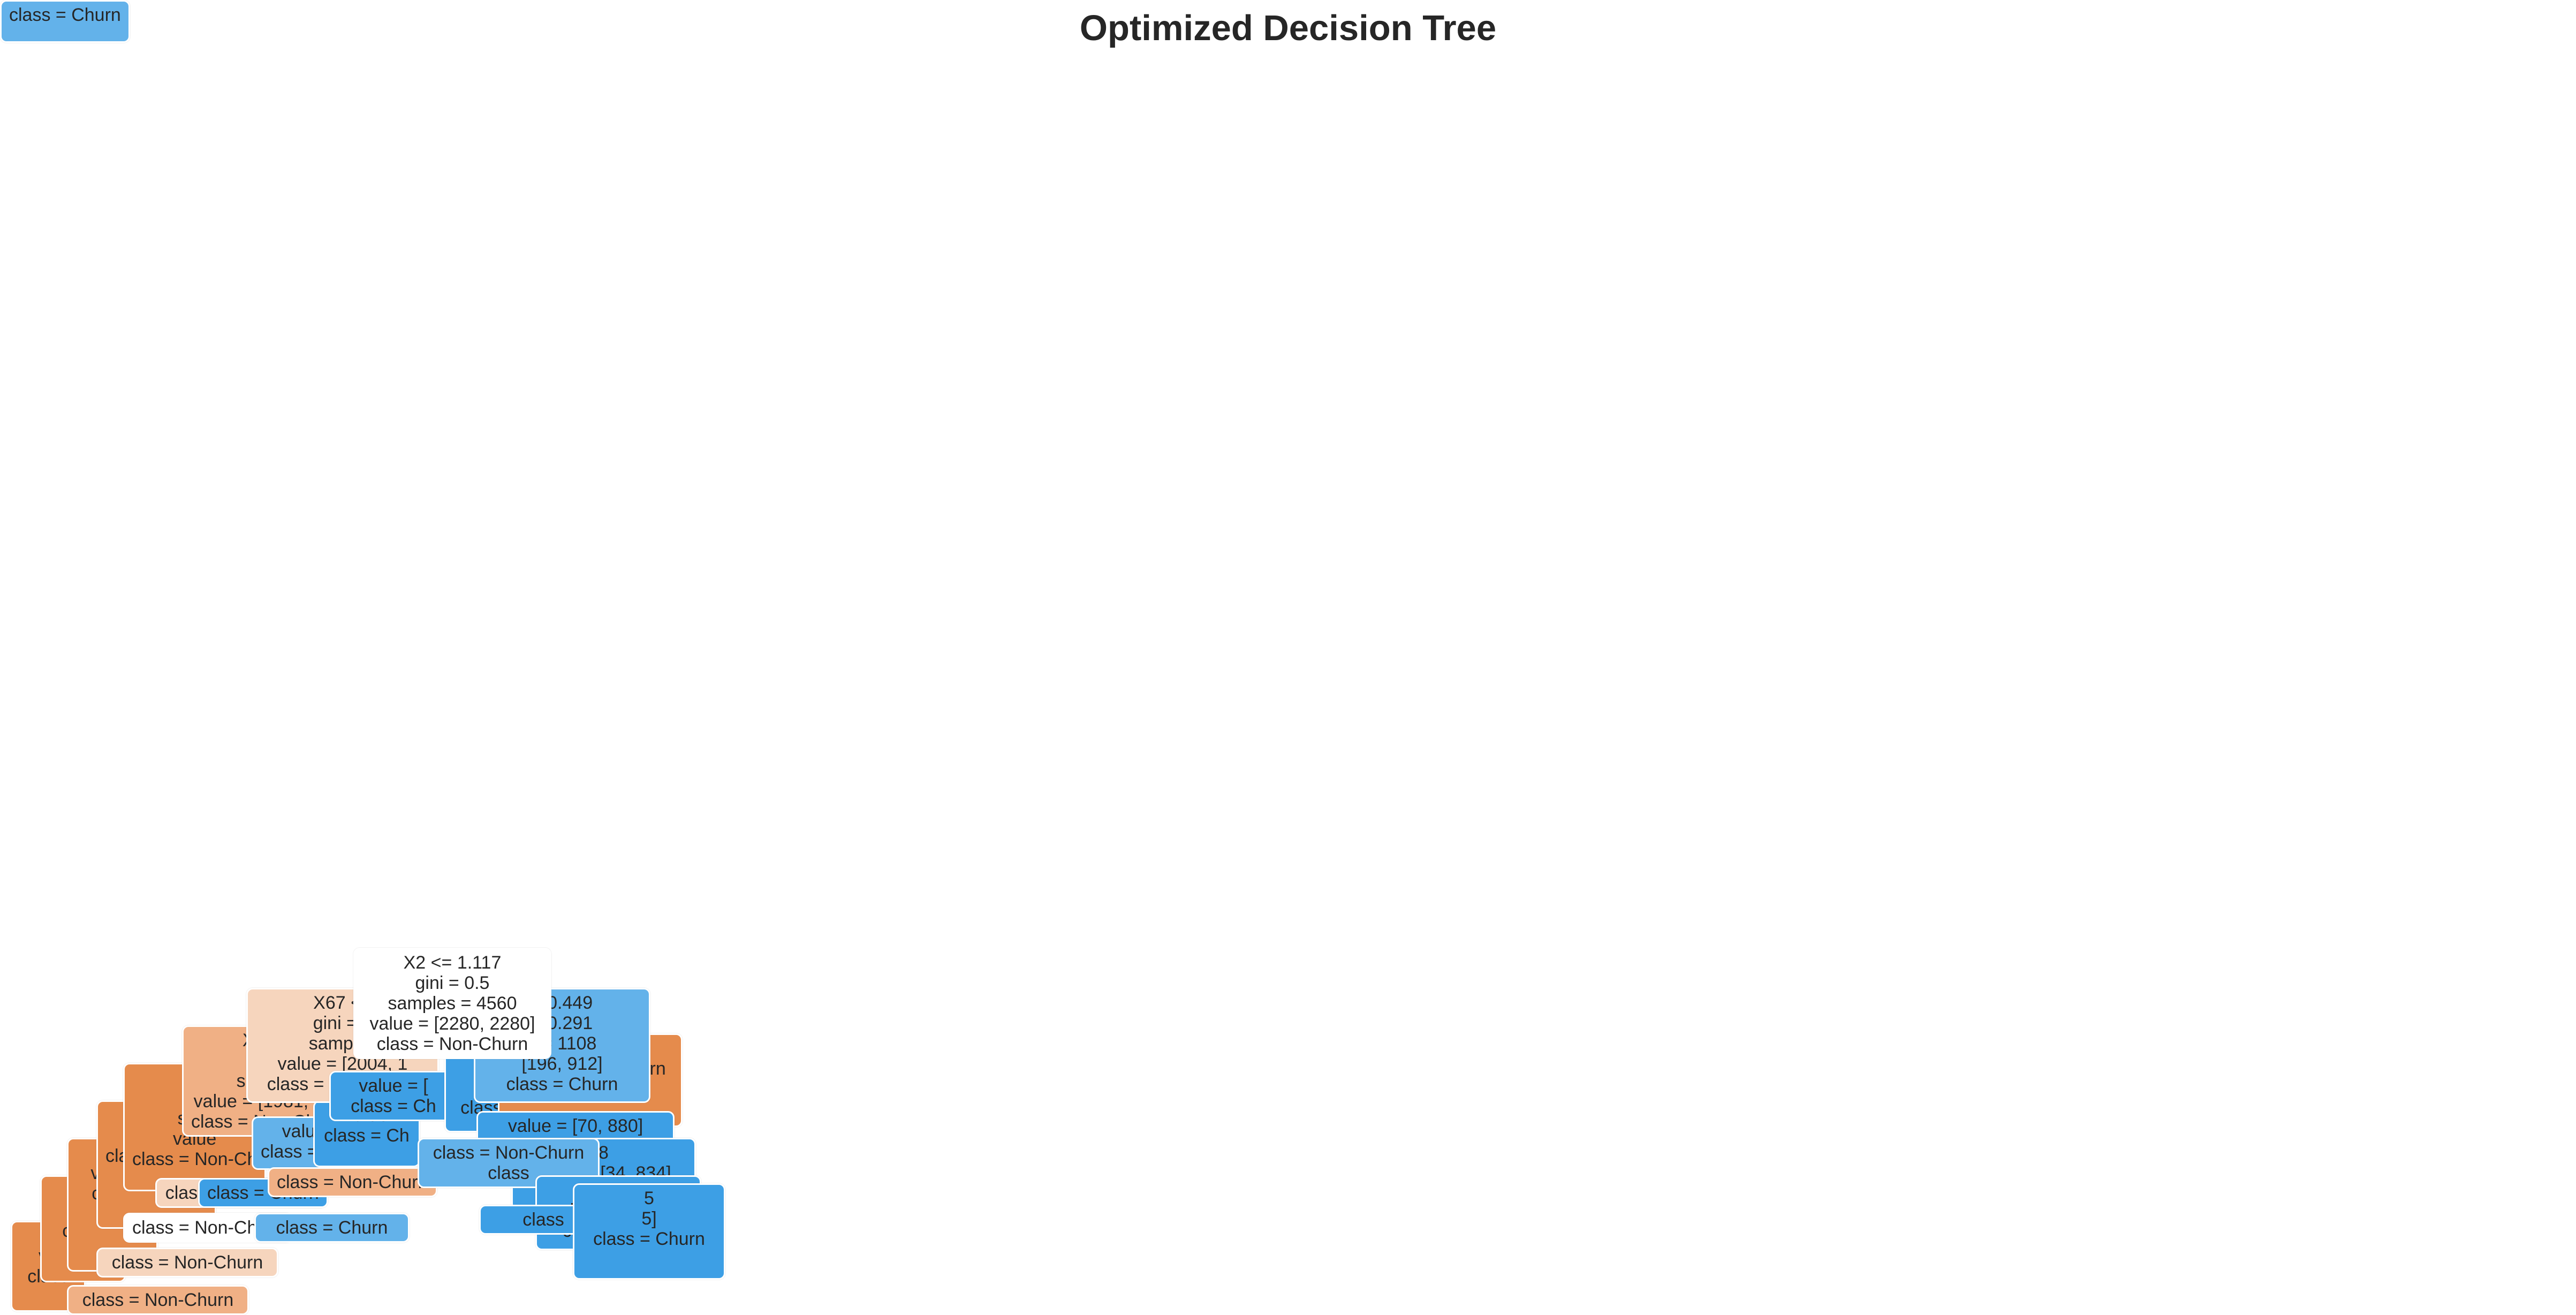 Image resolution: width=2576 pixels, height=1315 pixels. What do you see at coordinates (452, 1024) in the screenshot?
I see `node-text-line: value = [2280, 2280]` at bounding box center [452, 1024].